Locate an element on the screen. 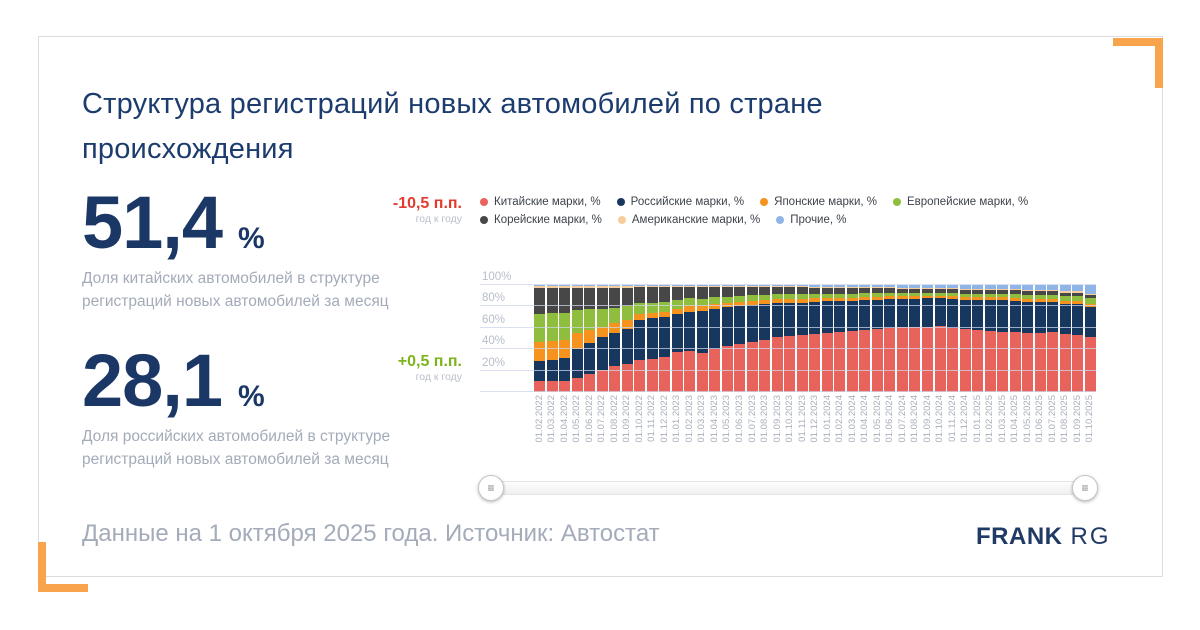 Image resolution: width=1200 pixels, height=630 pixels. legend-label: Прочие, % is located at coordinates (818, 220).